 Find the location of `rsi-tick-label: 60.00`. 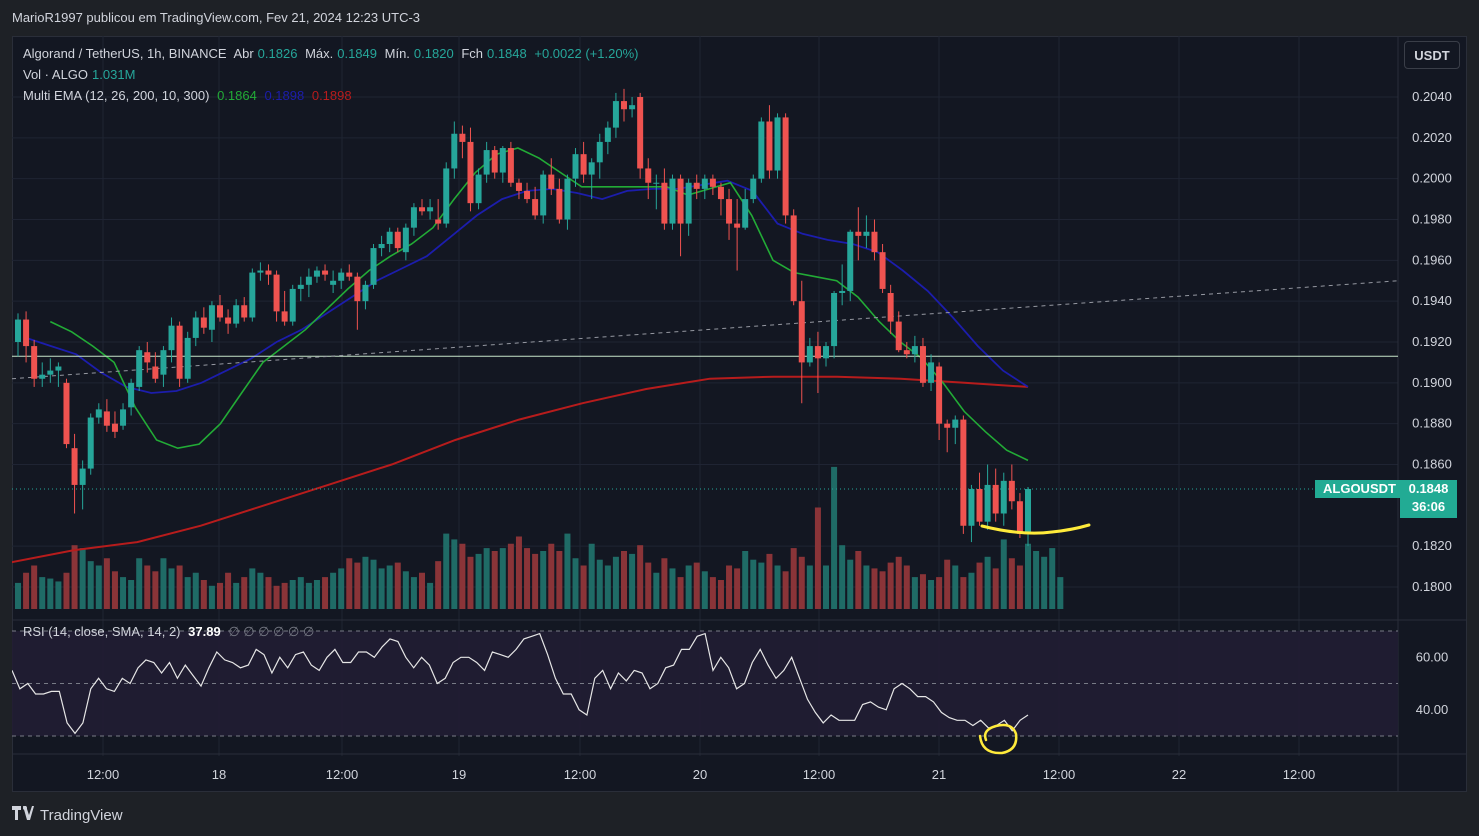

rsi-tick-label: 60.00 is located at coordinates (1432, 656).